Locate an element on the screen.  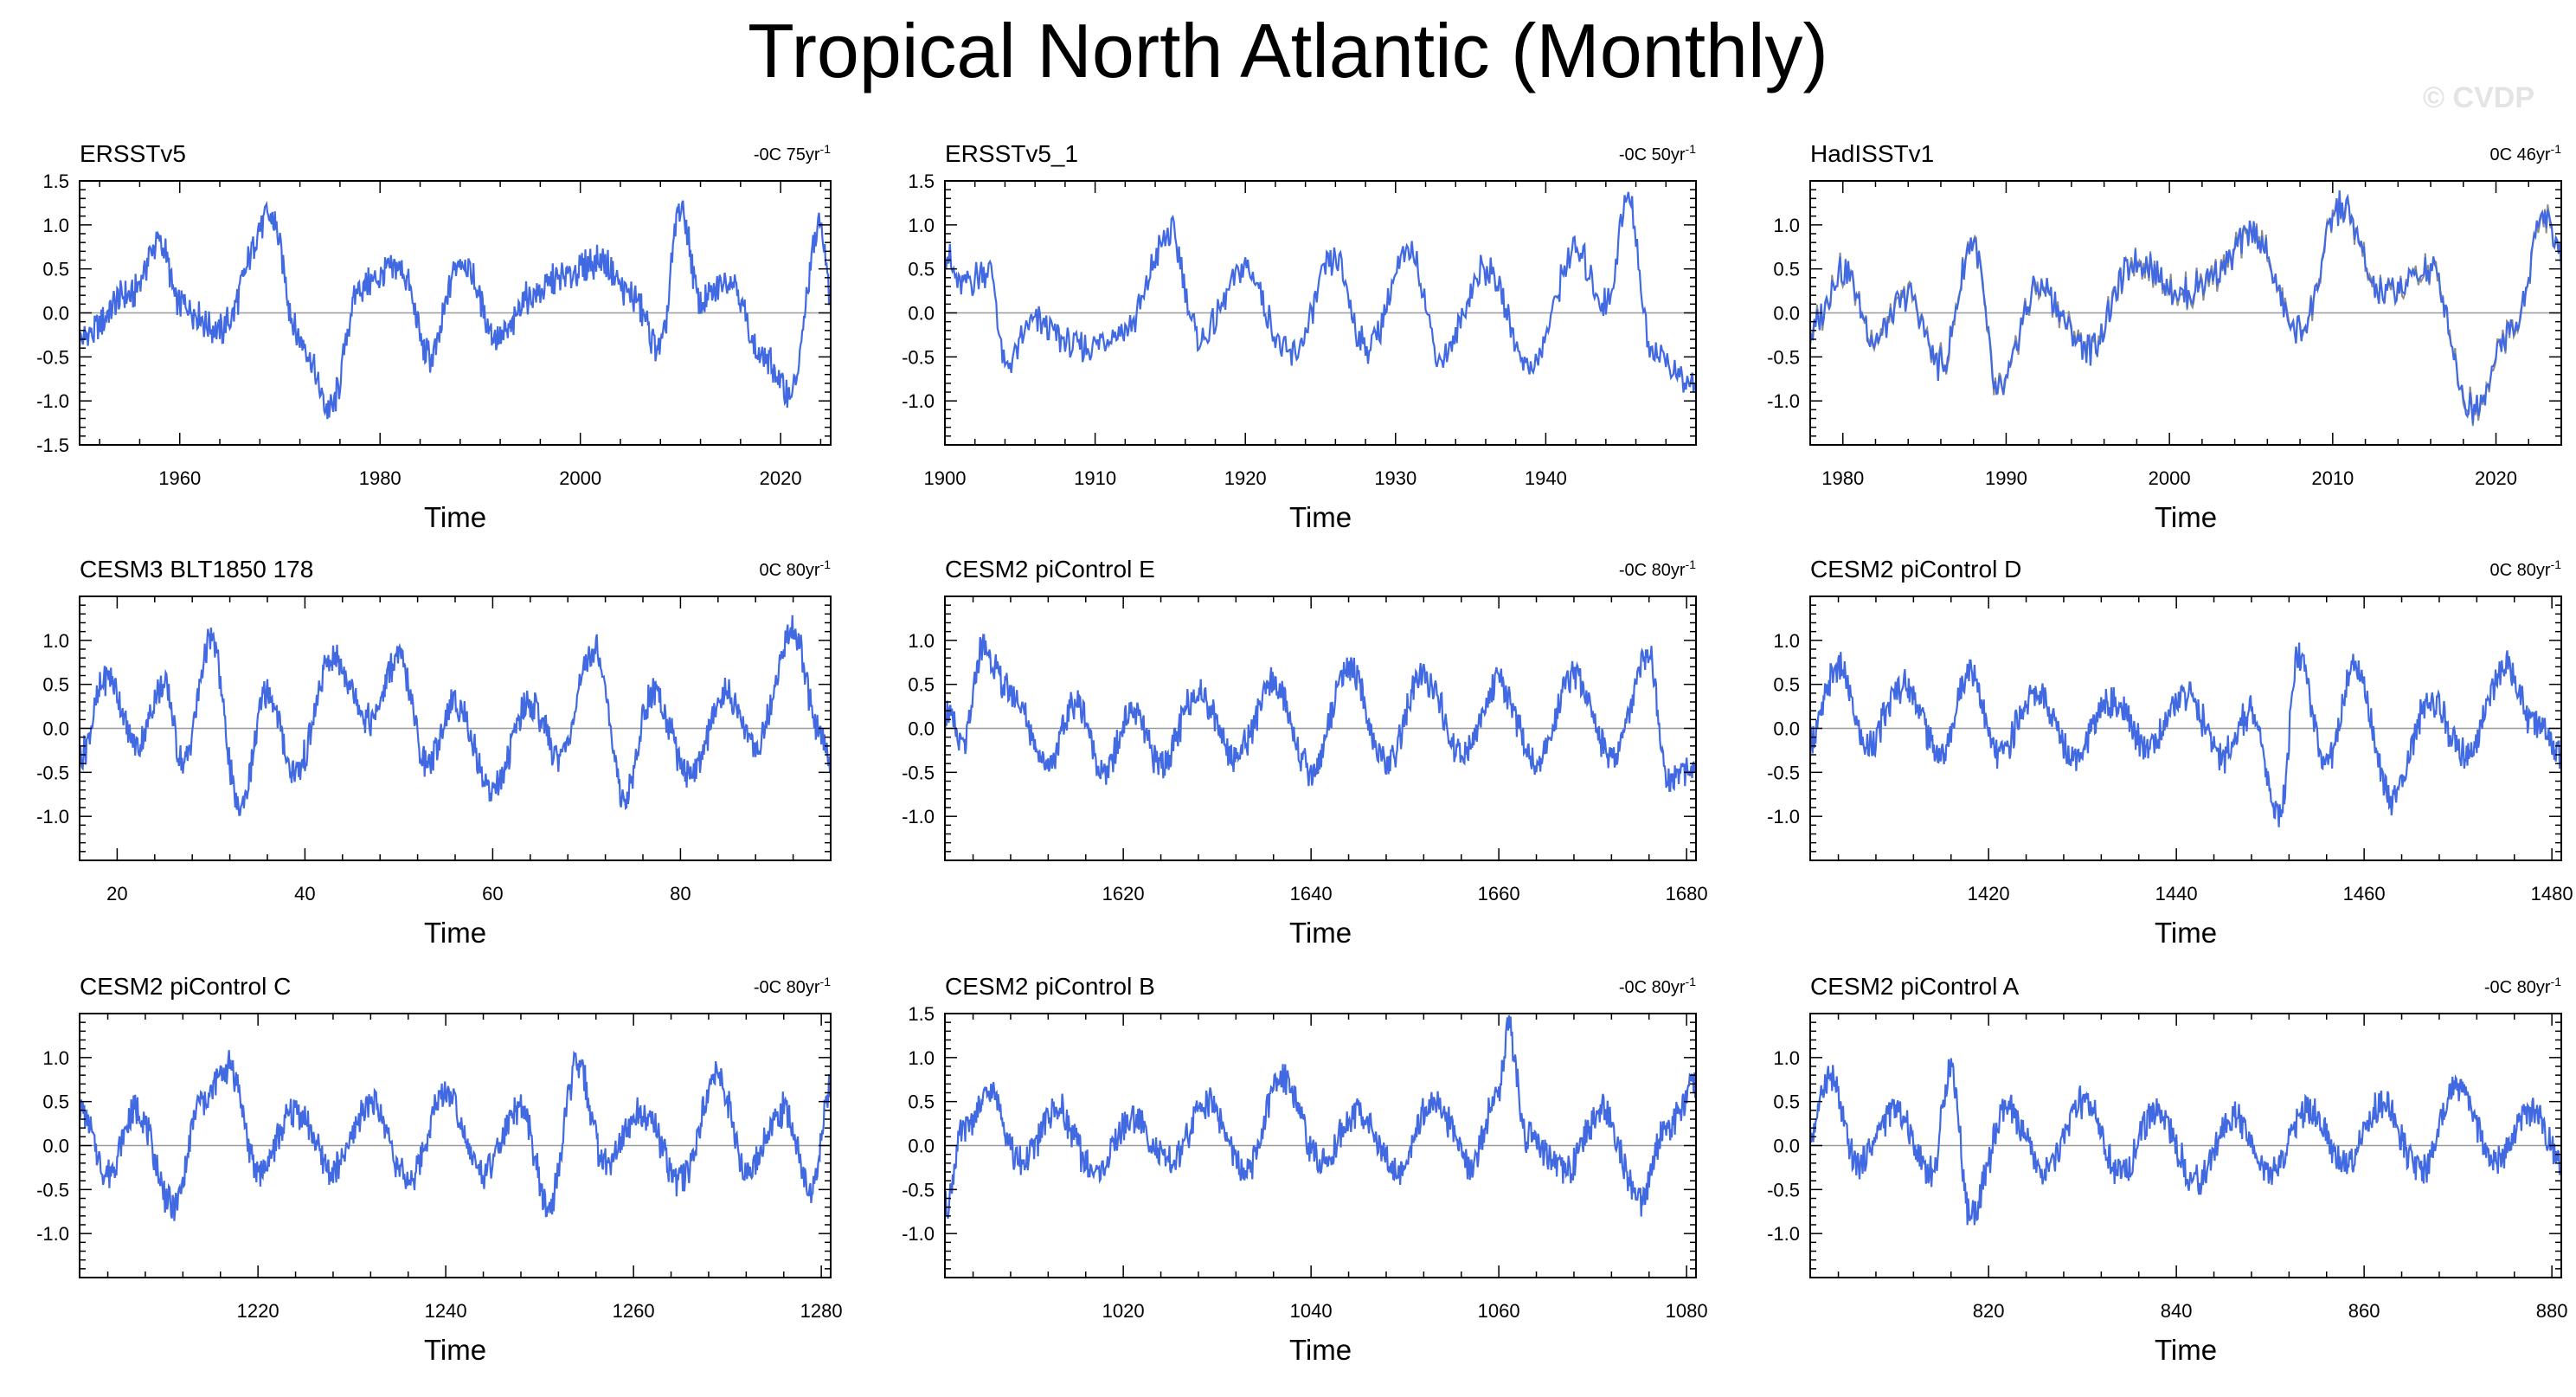
panel-title: CESM2 piControl B is located at coordinates (1050, 986).